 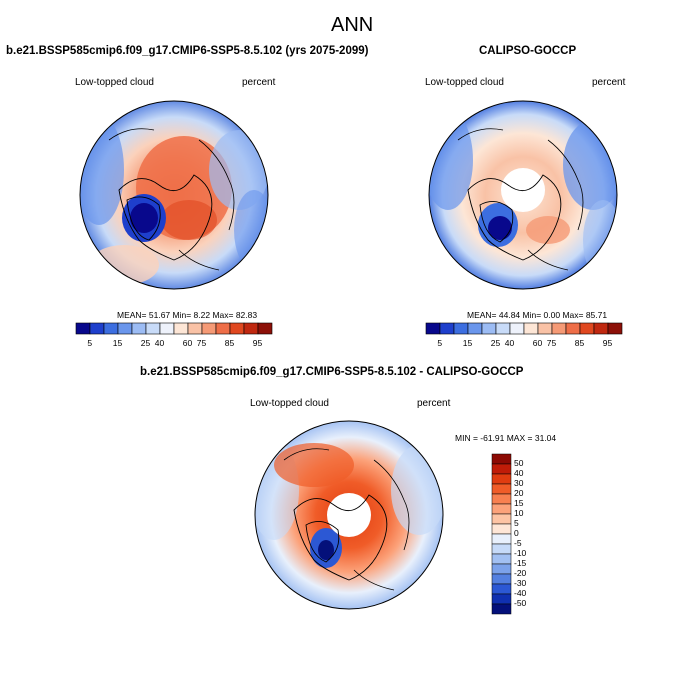 What do you see at coordinates (519, 493) in the screenshot?
I see `colorbar-tick-label: 20` at bounding box center [519, 493].